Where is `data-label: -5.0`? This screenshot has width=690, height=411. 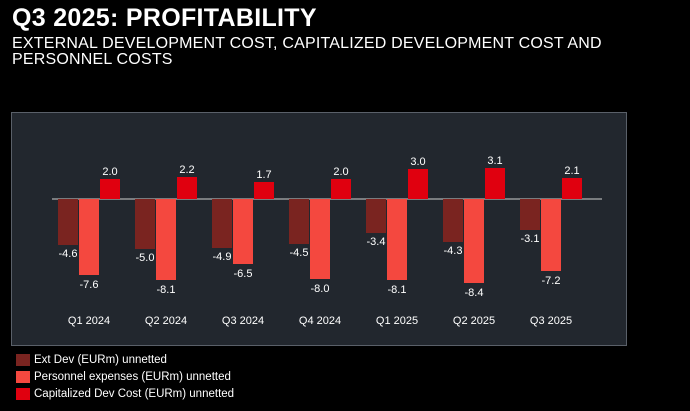 data-label: -5.0 is located at coordinates (145, 258).